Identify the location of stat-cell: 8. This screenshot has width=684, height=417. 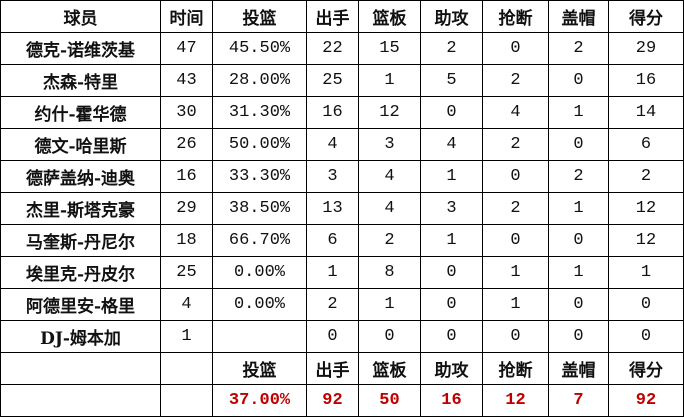
(389, 272).